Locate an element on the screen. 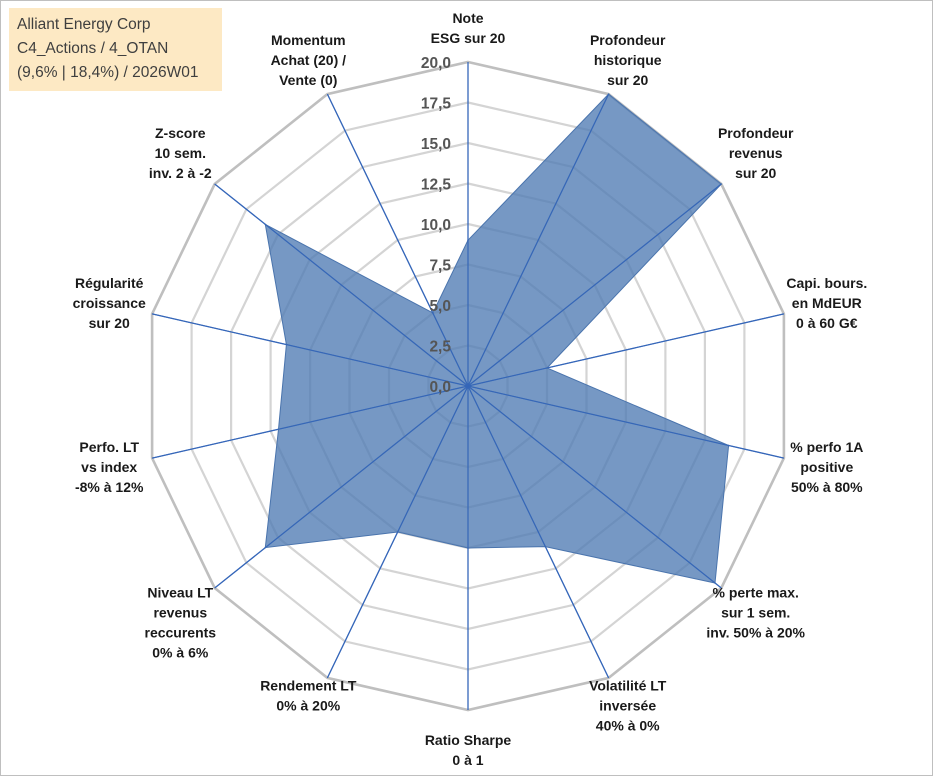  axis-label-6-line-0: Volatilité LT is located at coordinates (628, 686).